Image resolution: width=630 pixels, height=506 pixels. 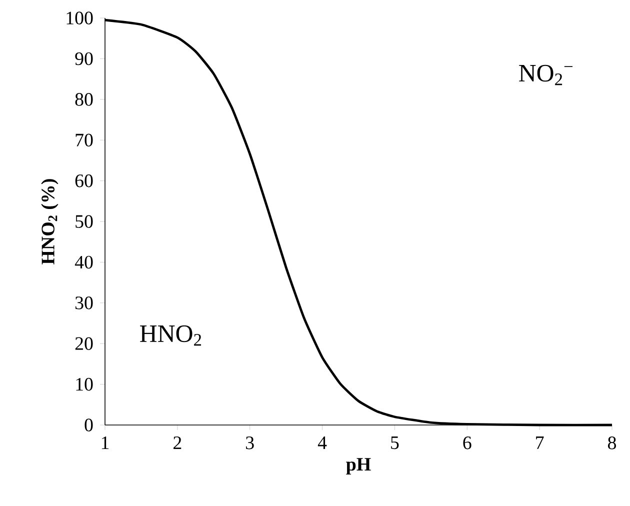 I want to click on x-tick-label: 1, so click(x=105, y=443).